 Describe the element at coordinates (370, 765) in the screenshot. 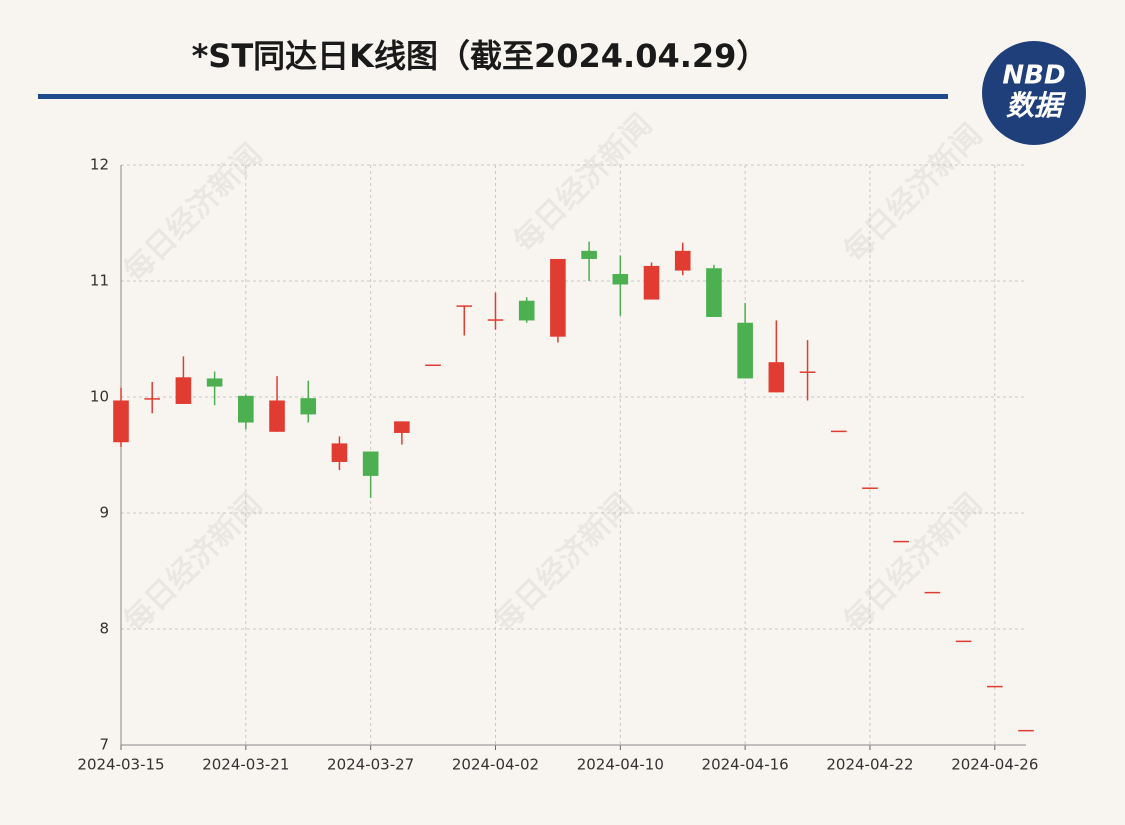

I see `x-tick-label: 2024-03-27` at that location.